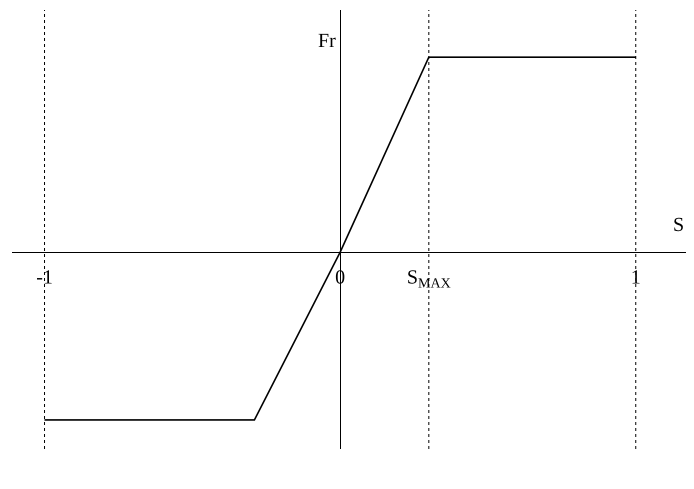 This screenshot has width=694, height=489. I want to click on x-axis-title: S, so click(678, 225).